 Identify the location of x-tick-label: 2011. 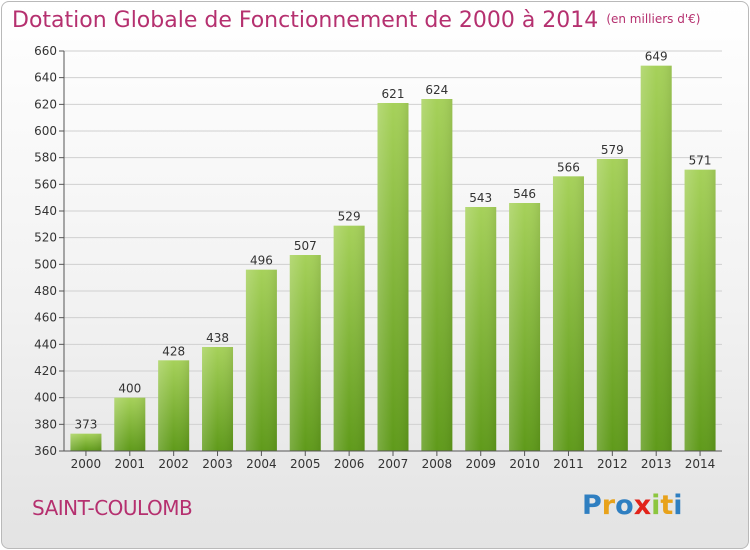
(568, 464).